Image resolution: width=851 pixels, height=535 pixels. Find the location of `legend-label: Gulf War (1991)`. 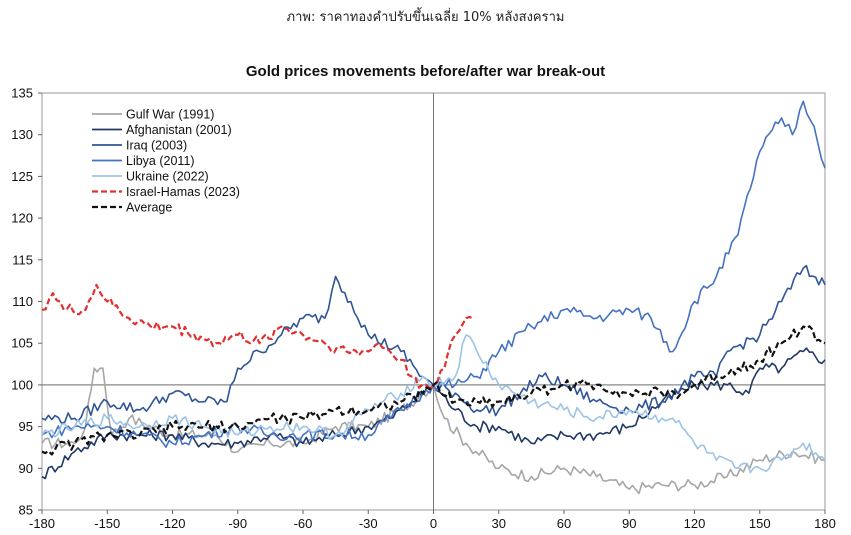

legend-label: Gulf War (1991) is located at coordinates (170, 115).